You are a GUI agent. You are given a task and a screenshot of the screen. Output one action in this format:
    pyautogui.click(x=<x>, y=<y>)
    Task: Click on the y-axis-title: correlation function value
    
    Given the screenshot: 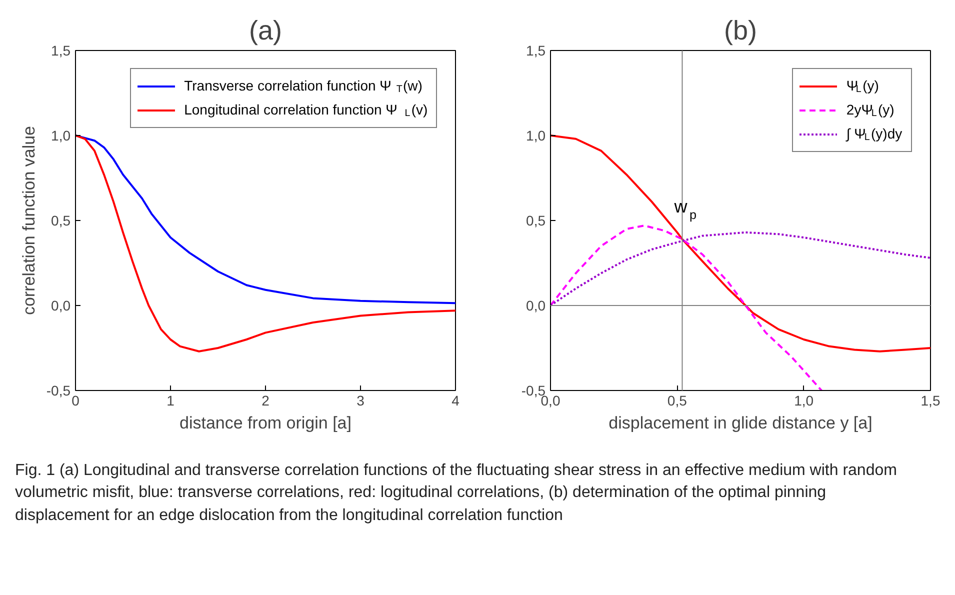 What is the action you would take?
    pyautogui.click(x=28, y=220)
    